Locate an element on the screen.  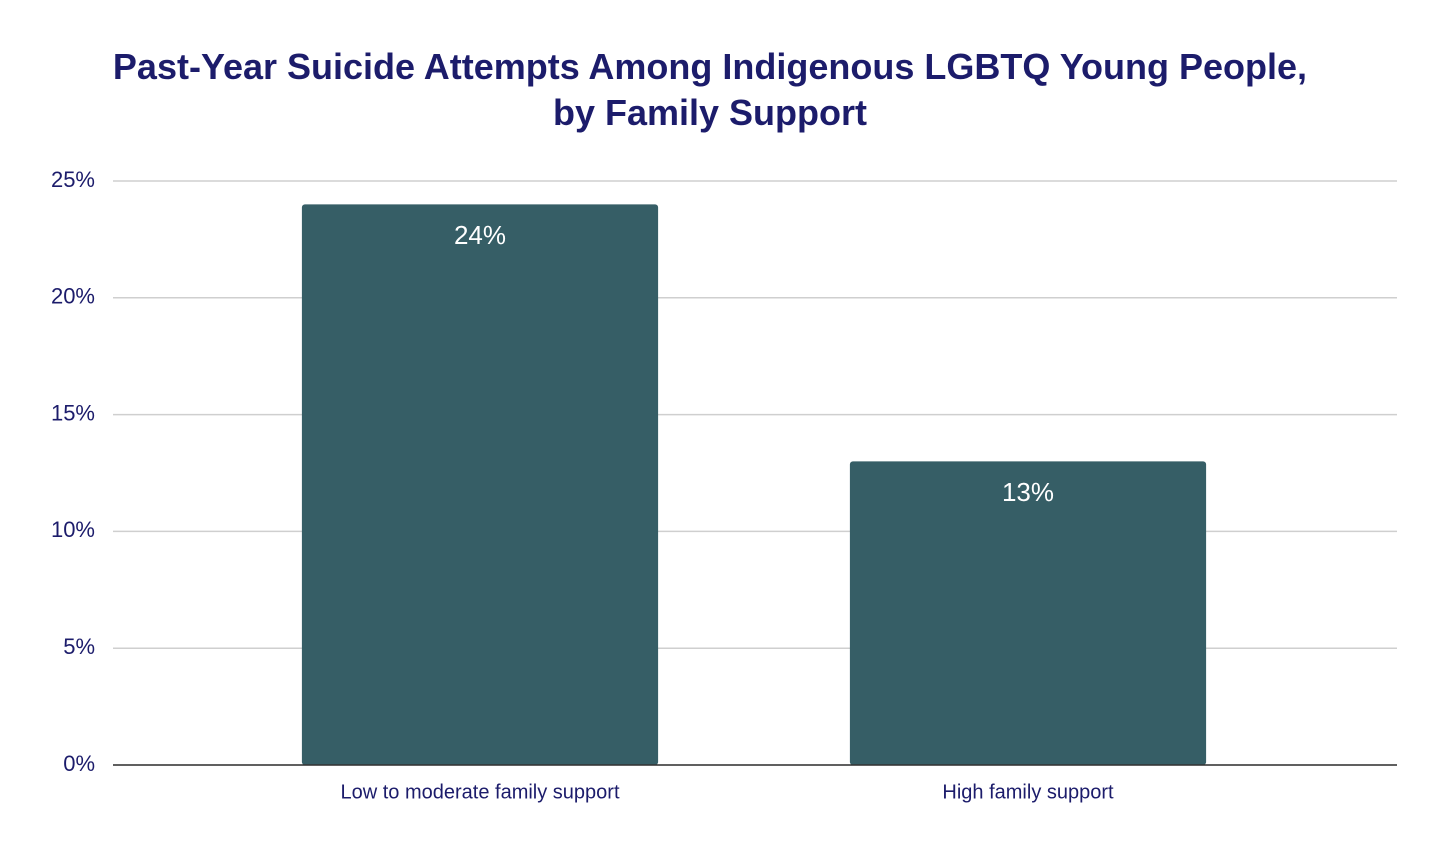
value-label: 13% is located at coordinates (1028, 492).